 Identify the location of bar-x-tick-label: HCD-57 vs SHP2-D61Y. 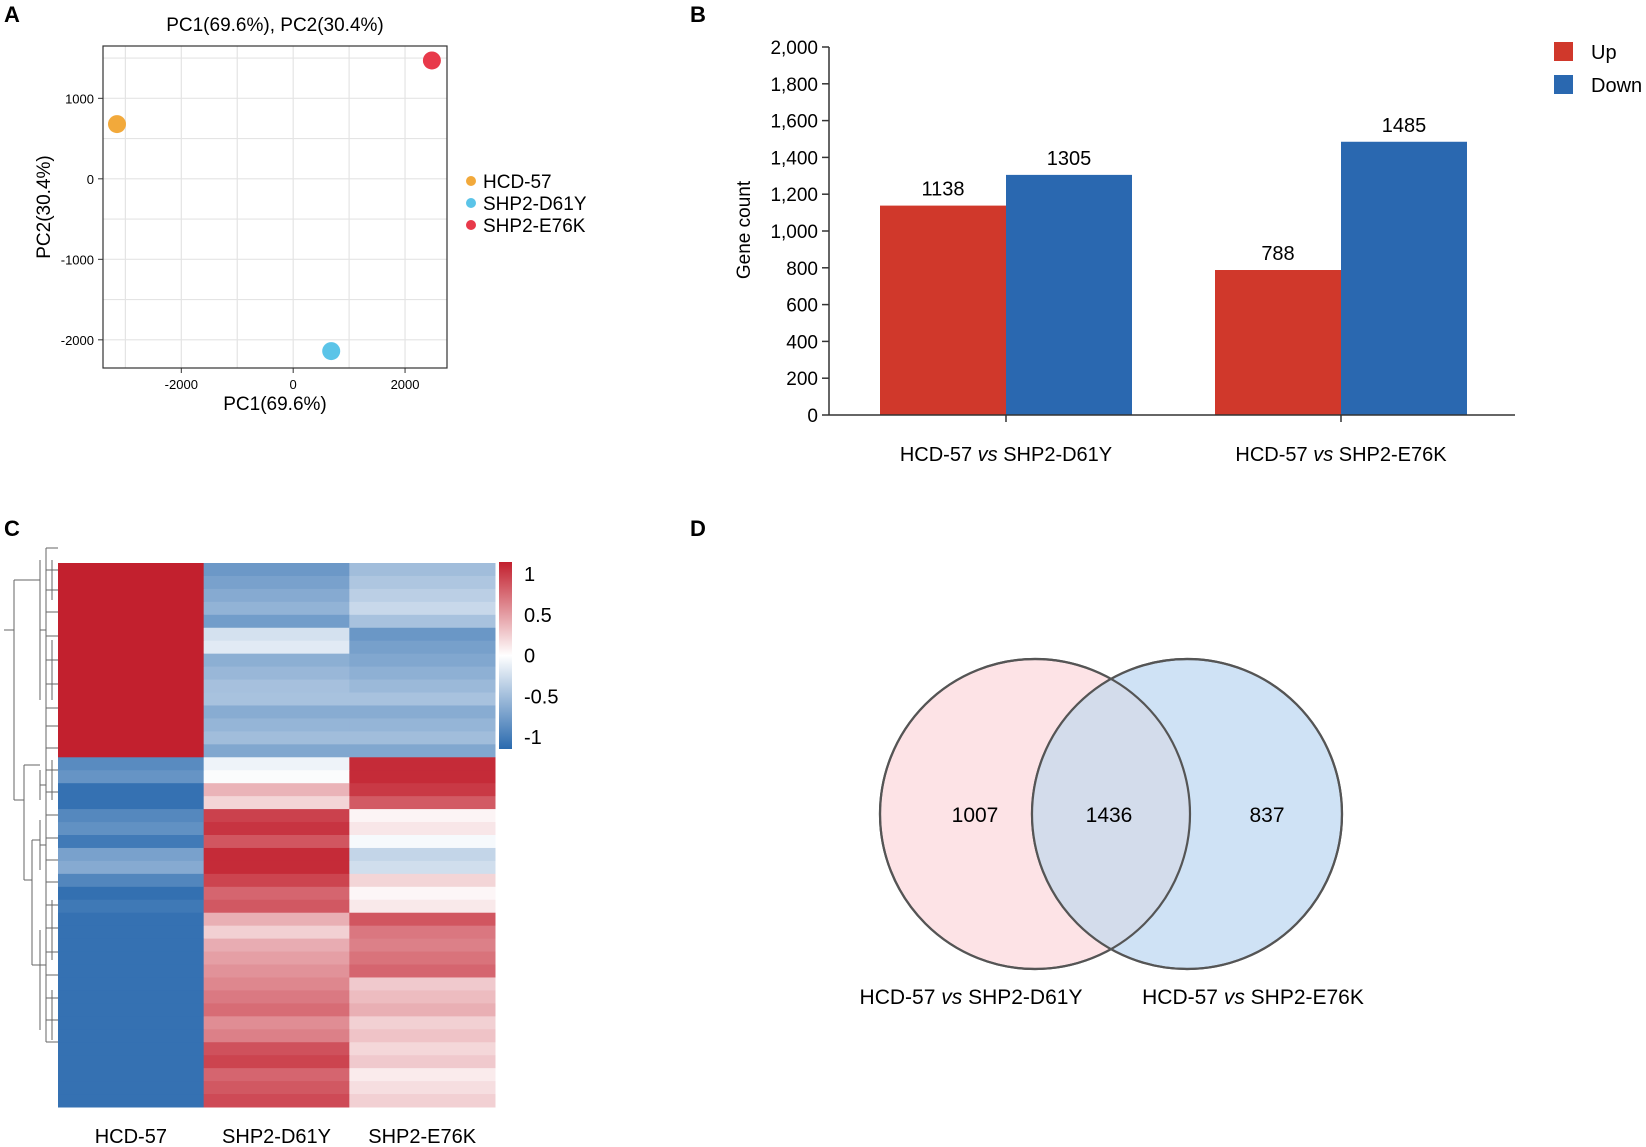
(1006, 455).